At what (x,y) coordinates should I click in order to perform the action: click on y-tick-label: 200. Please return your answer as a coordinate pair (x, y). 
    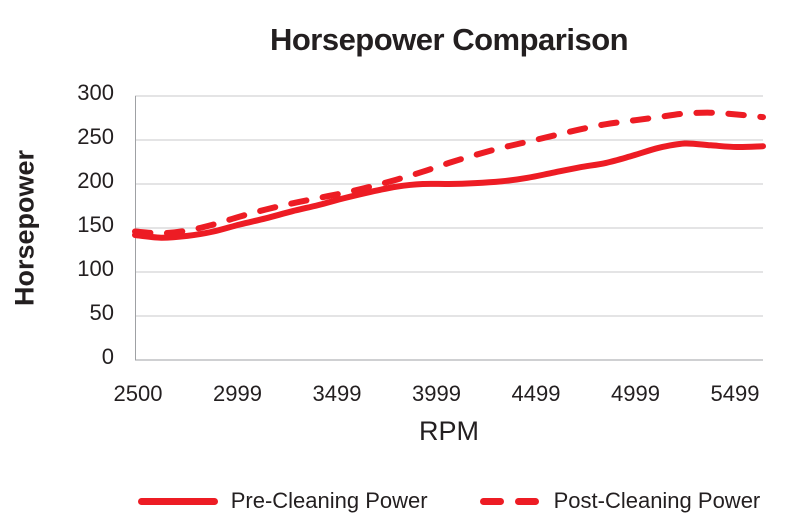
    Looking at the image, I should click on (95, 180).